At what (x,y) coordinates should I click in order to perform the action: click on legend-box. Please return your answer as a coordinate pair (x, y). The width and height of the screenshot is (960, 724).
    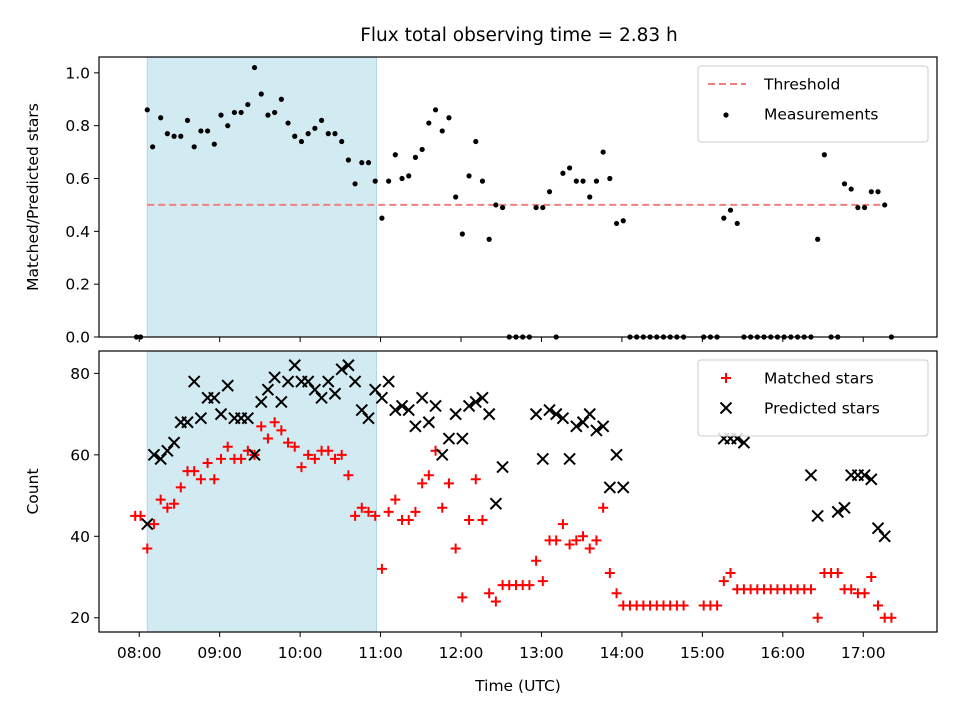
    Looking at the image, I should click on (813, 398).